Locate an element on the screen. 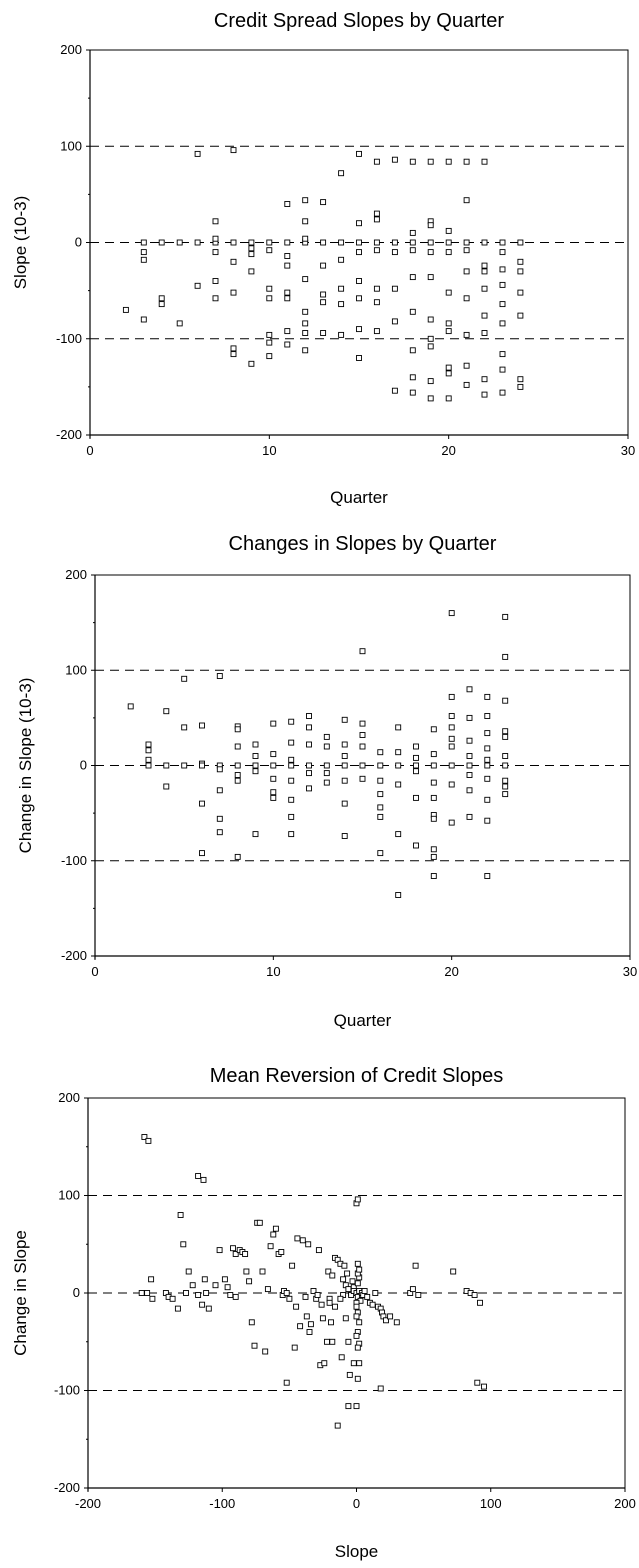 The width and height of the screenshot is (639, 1568). y-tick-label: -200 is located at coordinates (67, 1487).